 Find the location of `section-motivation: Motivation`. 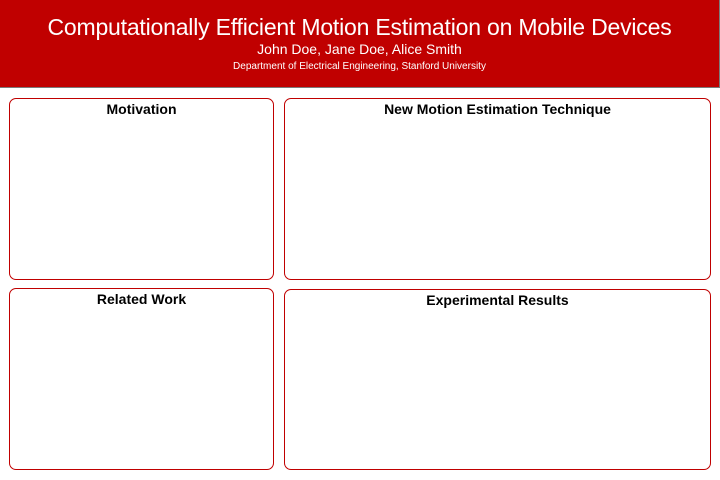

section-motivation: Motivation is located at coordinates (141, 189).